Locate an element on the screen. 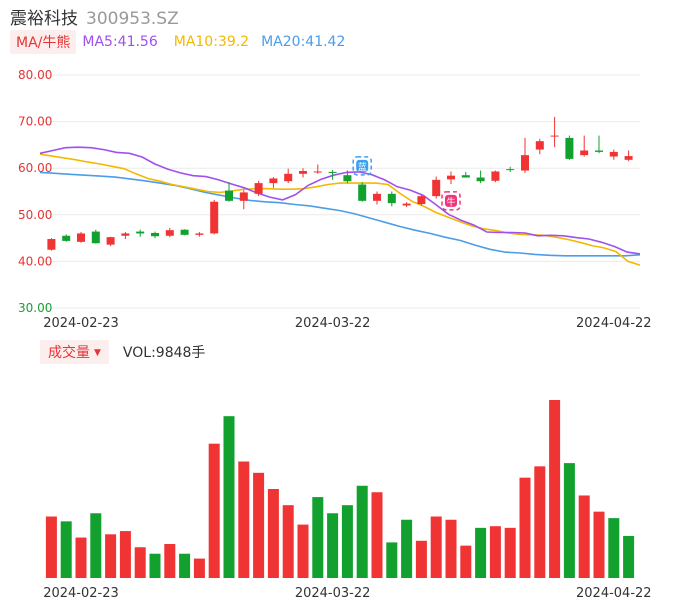 Image resolution: width=686 pixels, height=606 pixels. signal-marker-frame is located at coordinates (451, 201).